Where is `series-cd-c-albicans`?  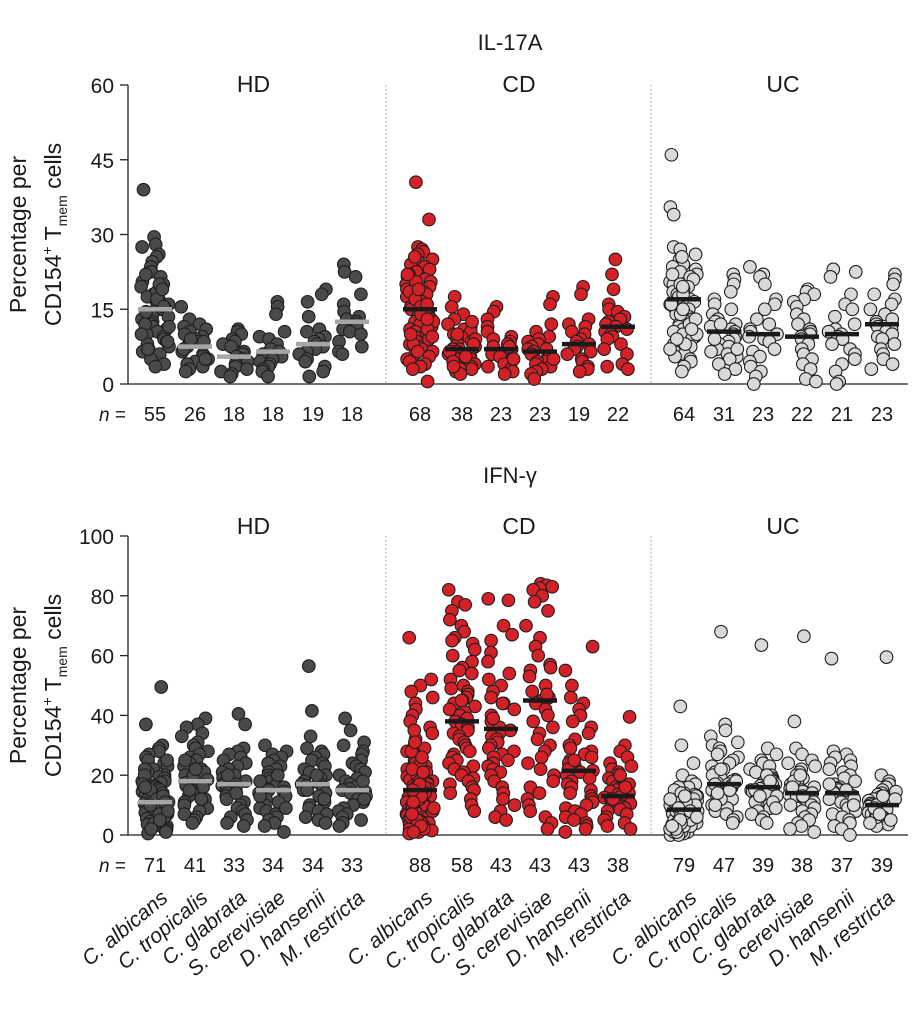 series-cd-c-albicans is located at coordinates (420, 282).